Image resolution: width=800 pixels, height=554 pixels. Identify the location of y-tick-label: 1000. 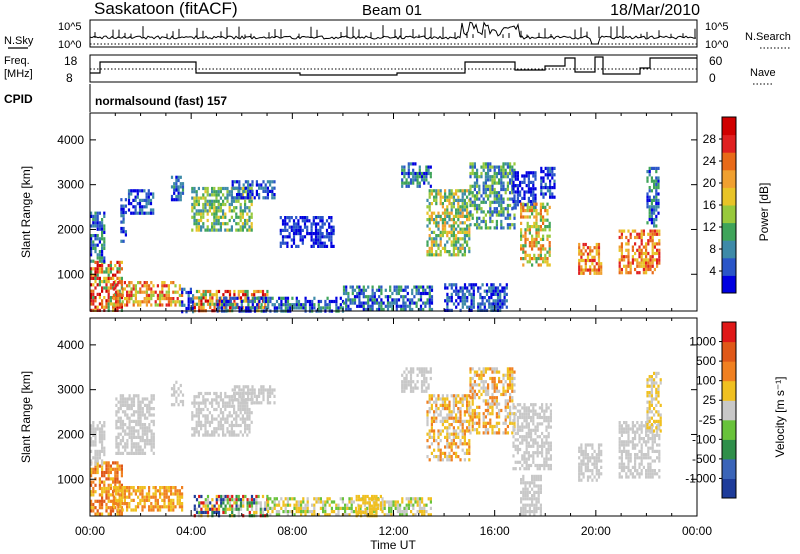
(70, 274).